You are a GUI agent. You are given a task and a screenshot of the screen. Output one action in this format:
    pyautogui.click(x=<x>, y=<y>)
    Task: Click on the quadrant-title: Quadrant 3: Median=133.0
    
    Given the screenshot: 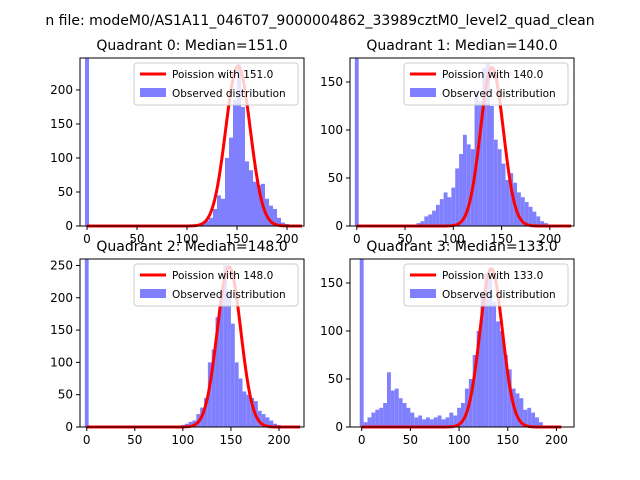 What is the action you would take?
    pyautogui.click(x=461, y=247)
    